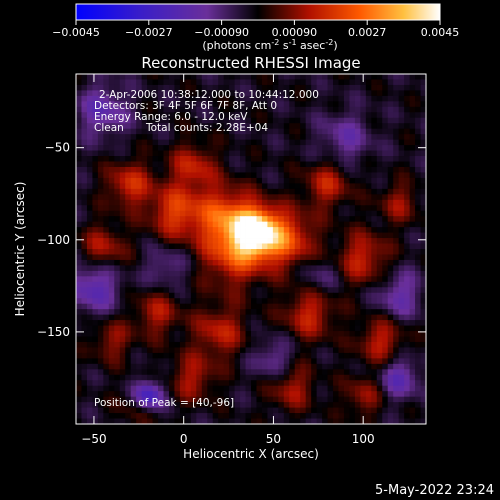 This screenshot has height=500, width=500. I want to click on x-tick-label: 50, so click(273, 439).